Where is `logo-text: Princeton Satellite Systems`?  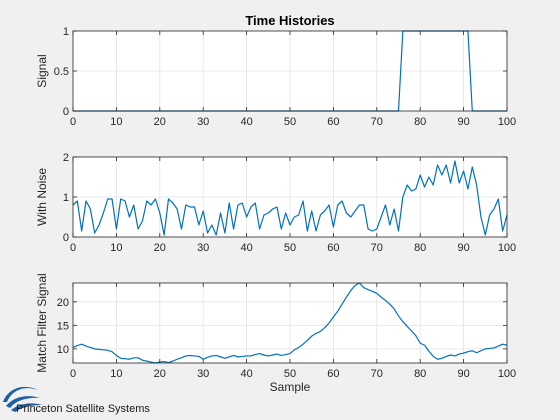 logo-text: Princeton Satellite Systems is located at coordinates (83, 409).